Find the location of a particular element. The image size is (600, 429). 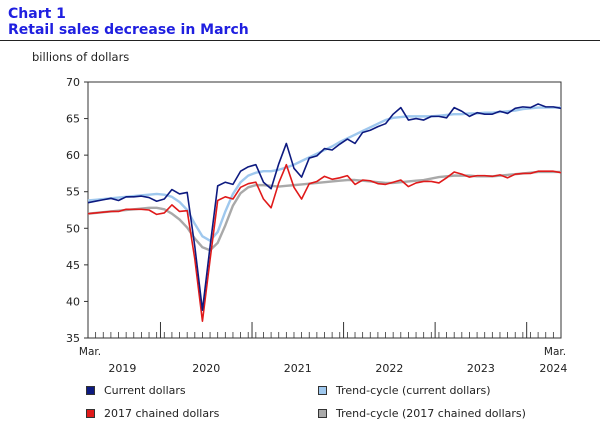

y-tick-label: 70 is located at coordinates (73, 82).